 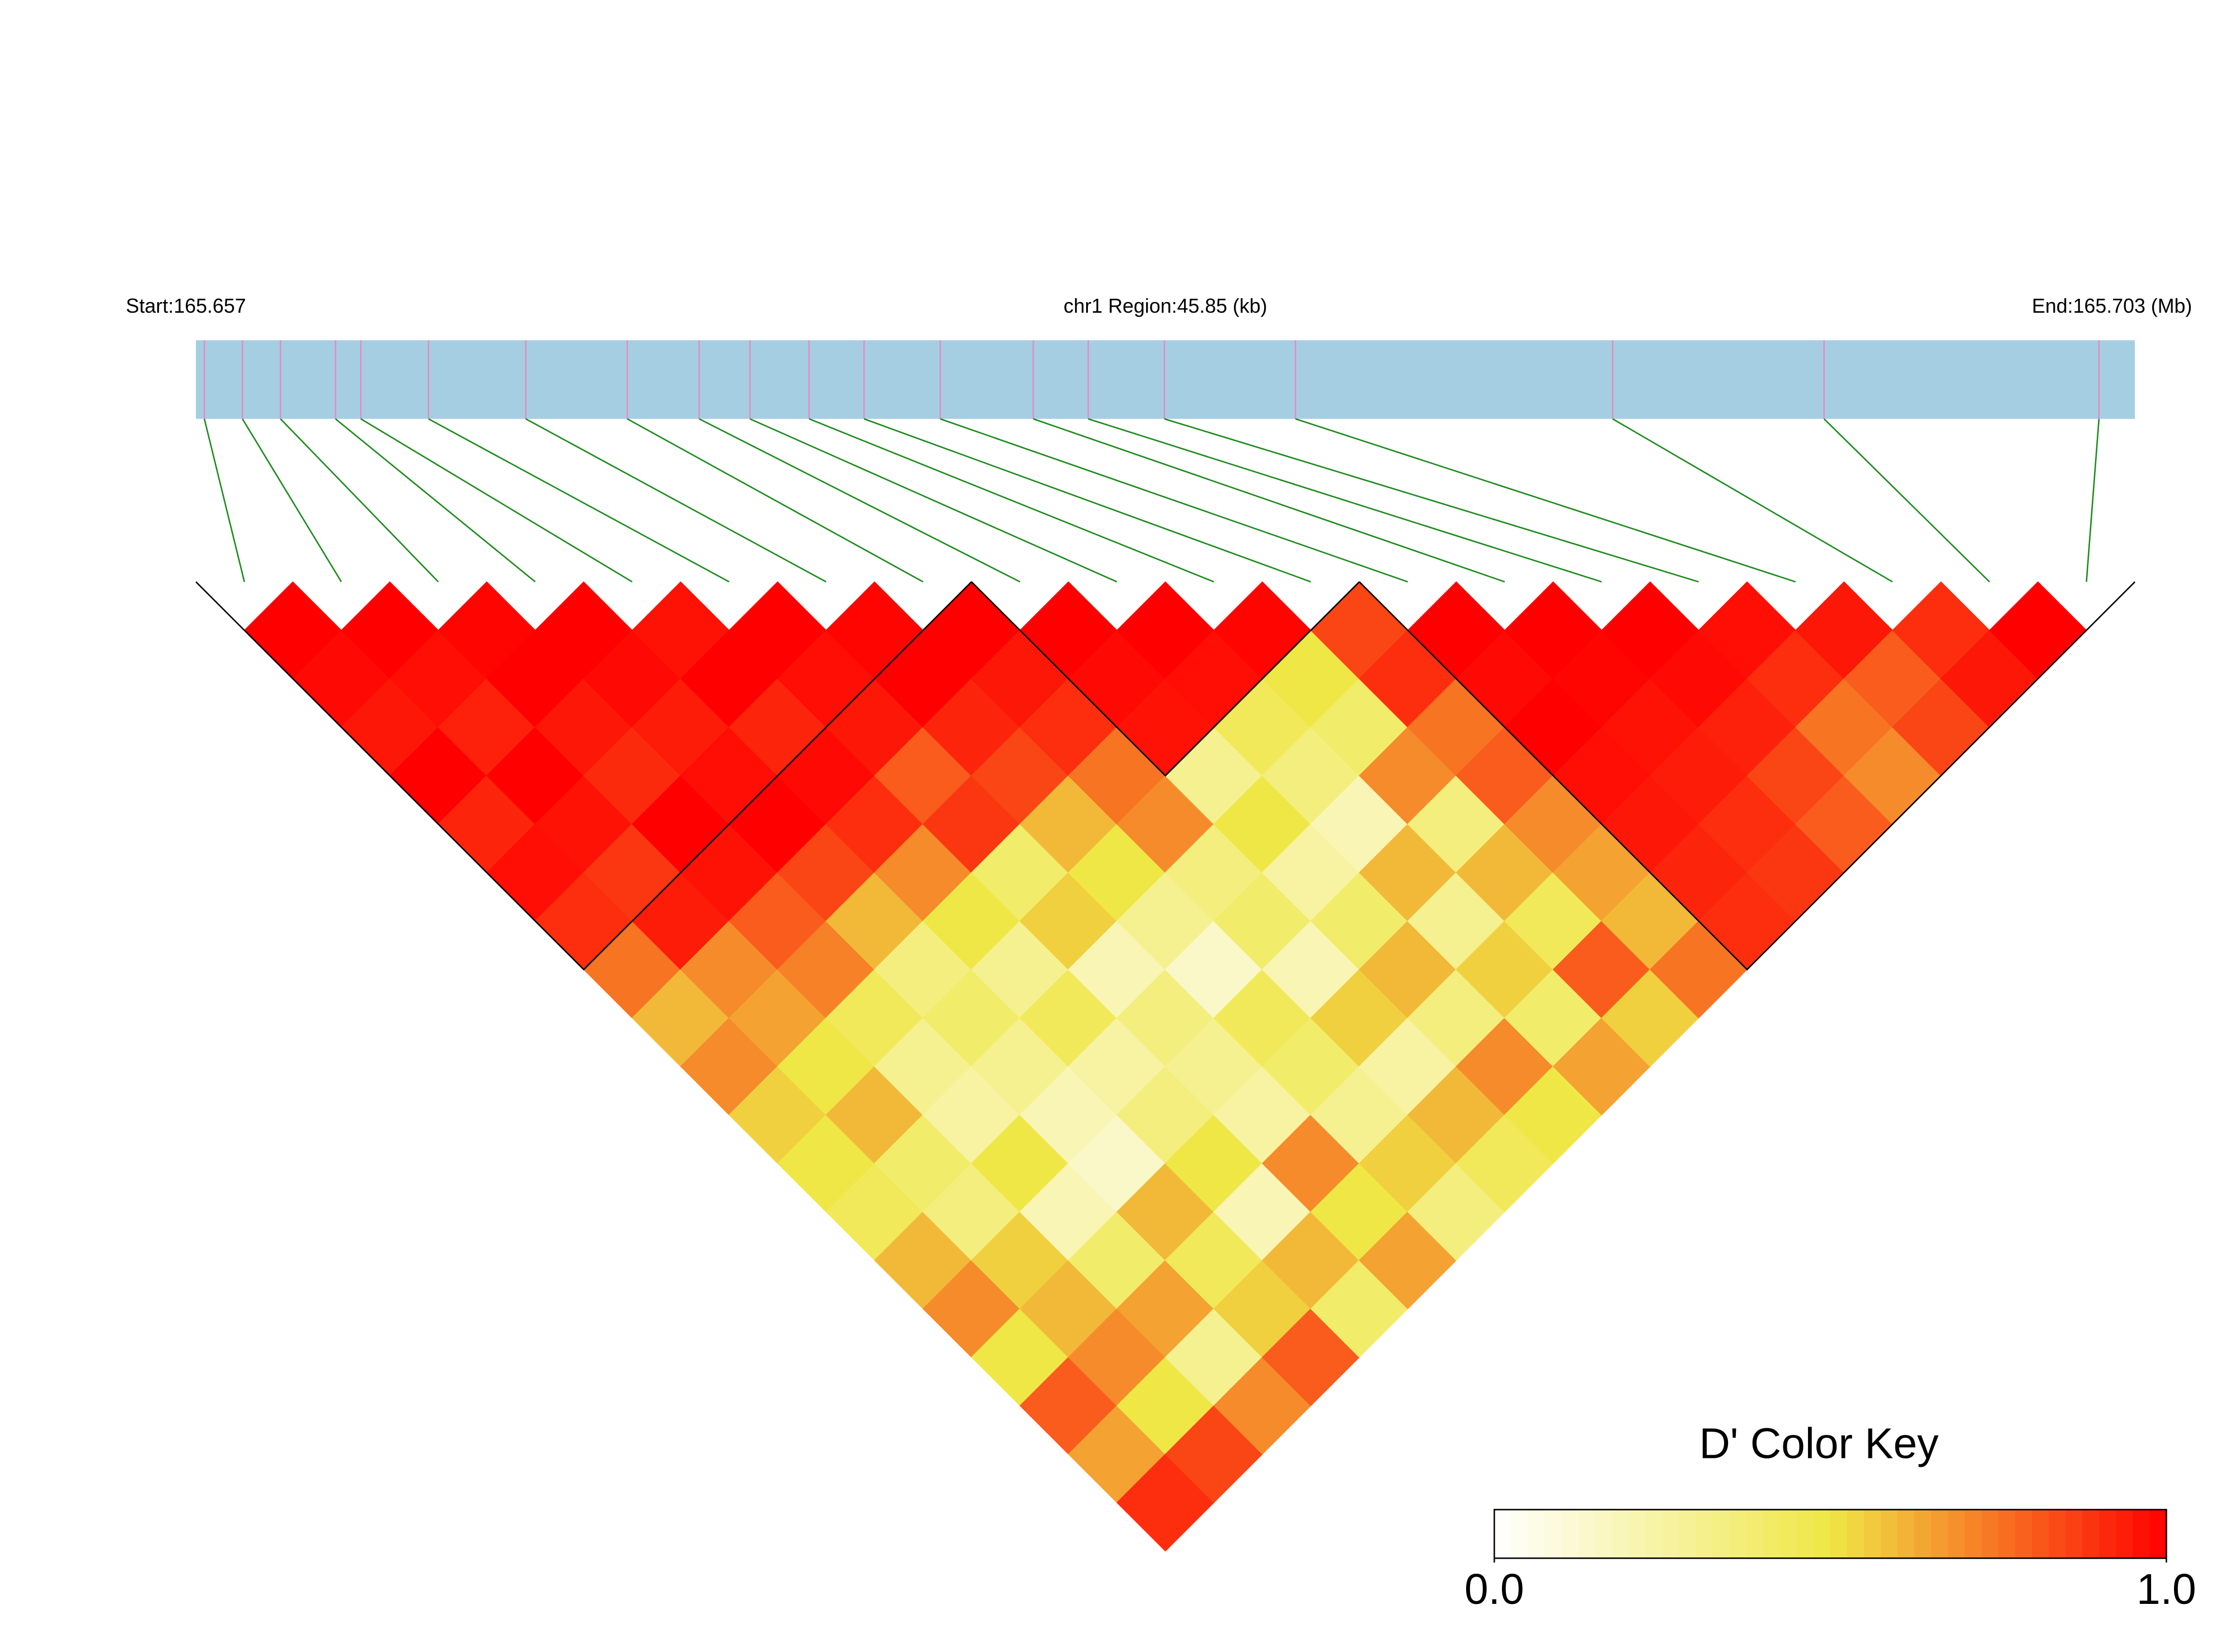 What do you see at coordinates (1819, 1444) in the screenshot?
I see `key-title: D' Color Key` at bounding box center [1819, 1444].